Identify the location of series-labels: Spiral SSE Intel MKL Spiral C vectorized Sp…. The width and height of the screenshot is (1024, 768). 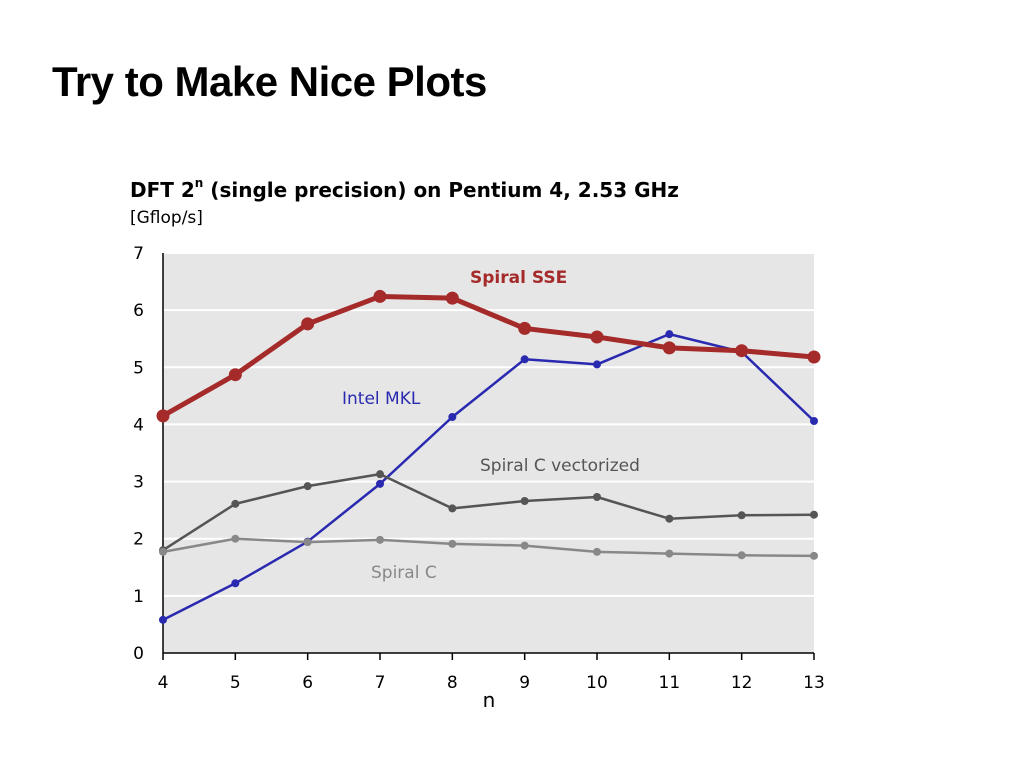
(491, 425).